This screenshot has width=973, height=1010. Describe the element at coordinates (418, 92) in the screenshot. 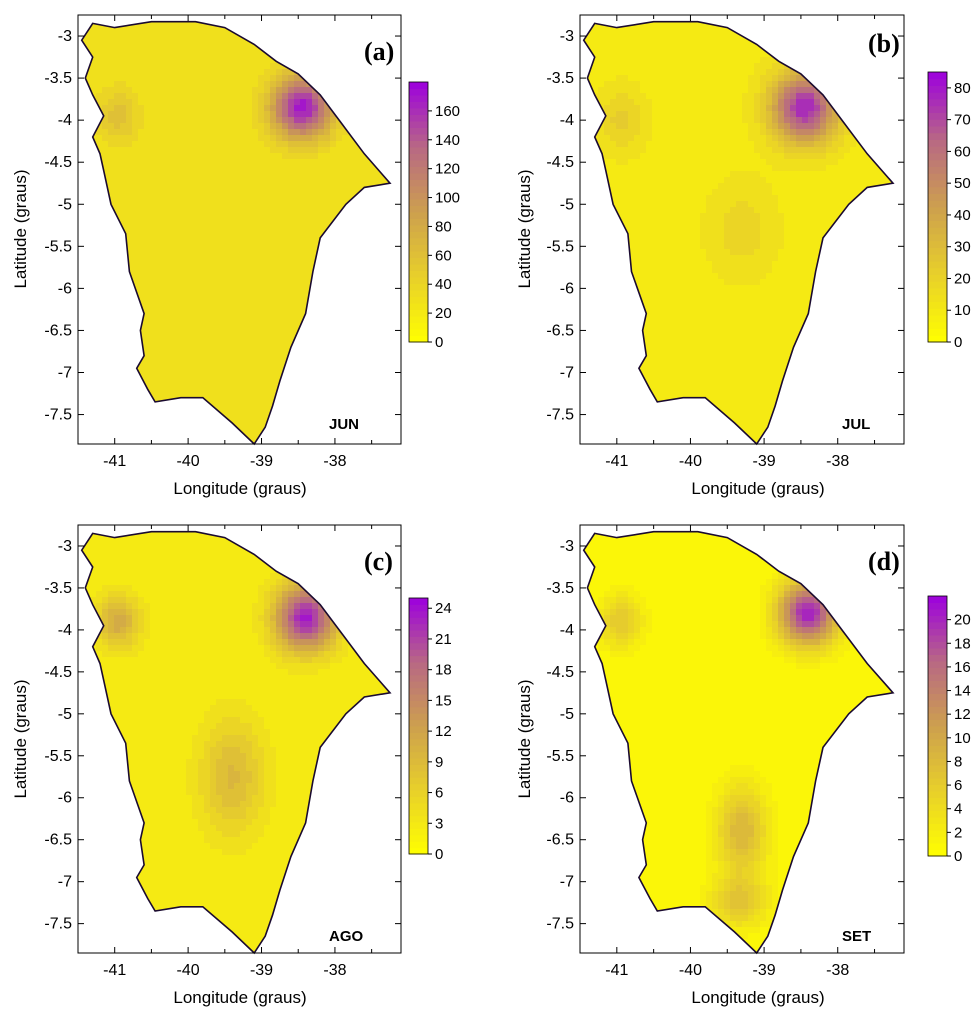

I see `colorbar-step` at that location.